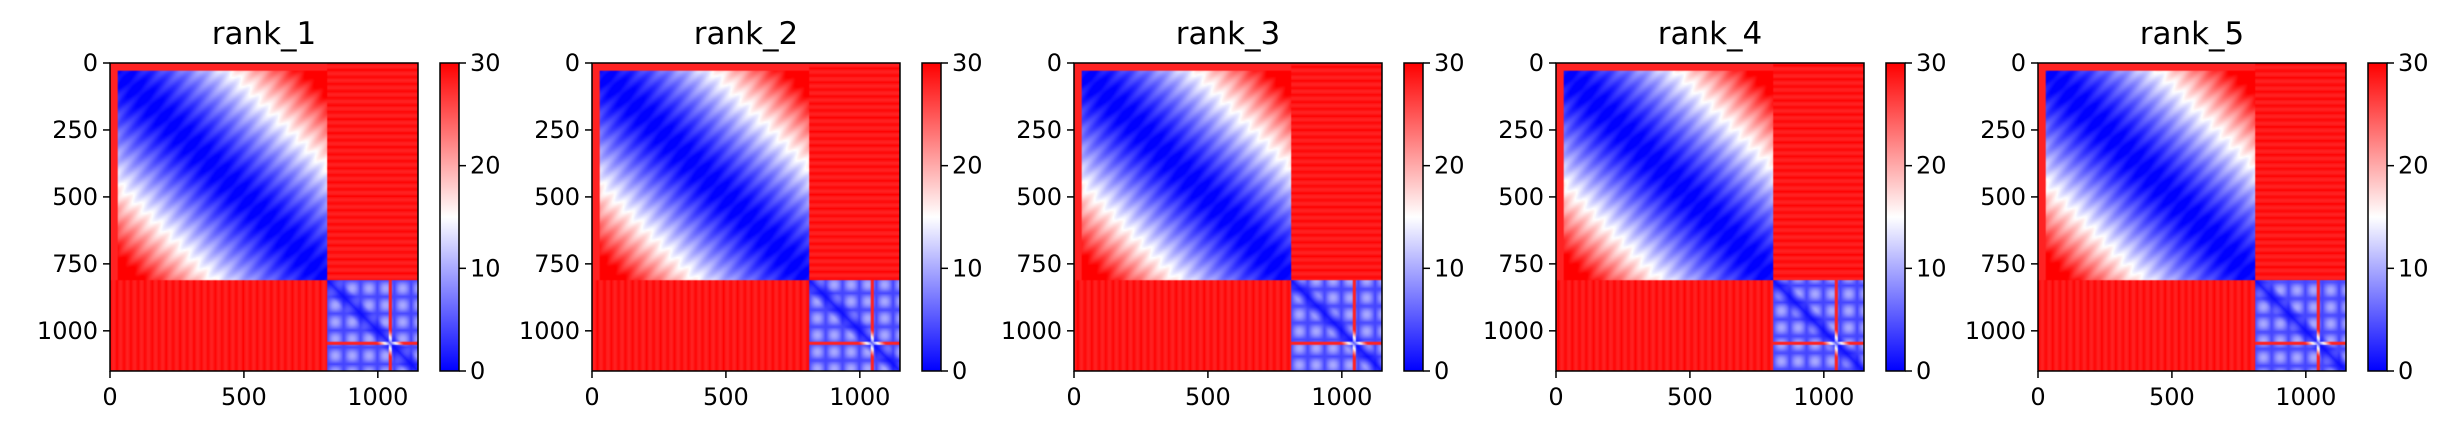 The image size is (2452, 438). I want to click on chart-title: rank_1, so click(264, 34).